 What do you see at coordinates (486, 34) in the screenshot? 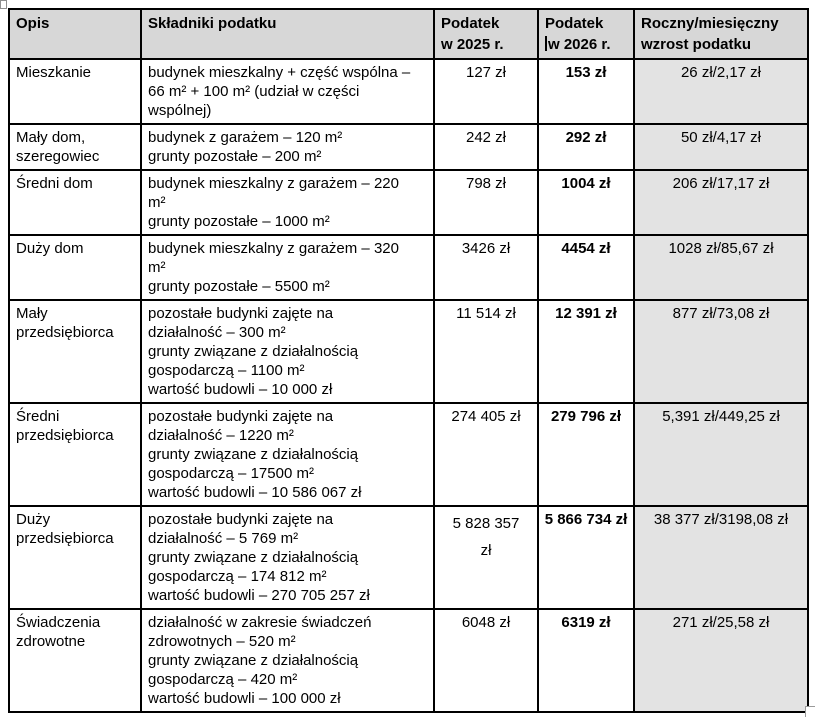
I see `header-podatek-2025: Podatek w 2025 r.` at bounding box center [486, 34].